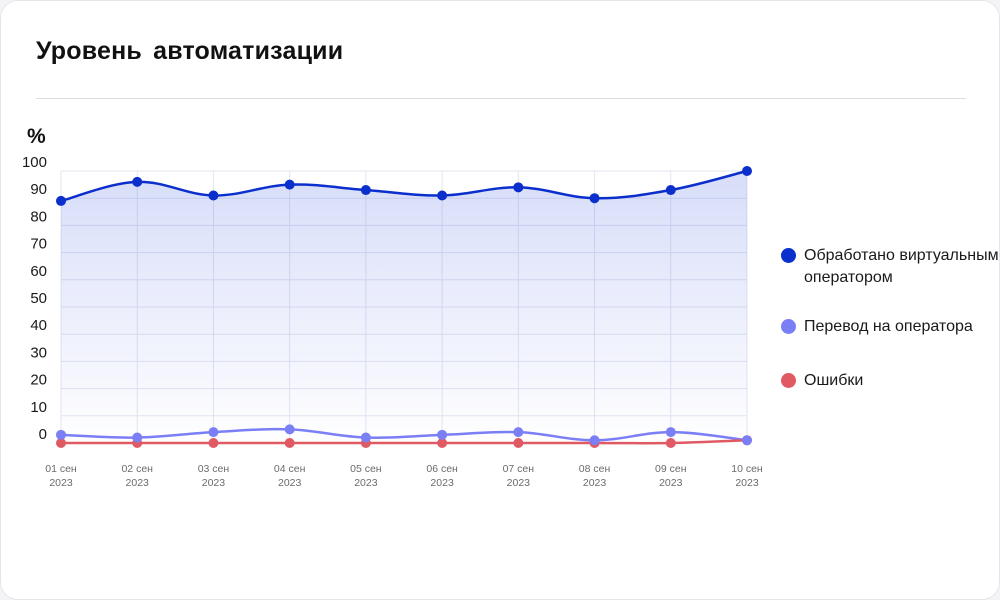  What do you see at coordinates (788, 380) in the screenshot?
I see `legend-marker-errors` at bounding box center [788, 380].